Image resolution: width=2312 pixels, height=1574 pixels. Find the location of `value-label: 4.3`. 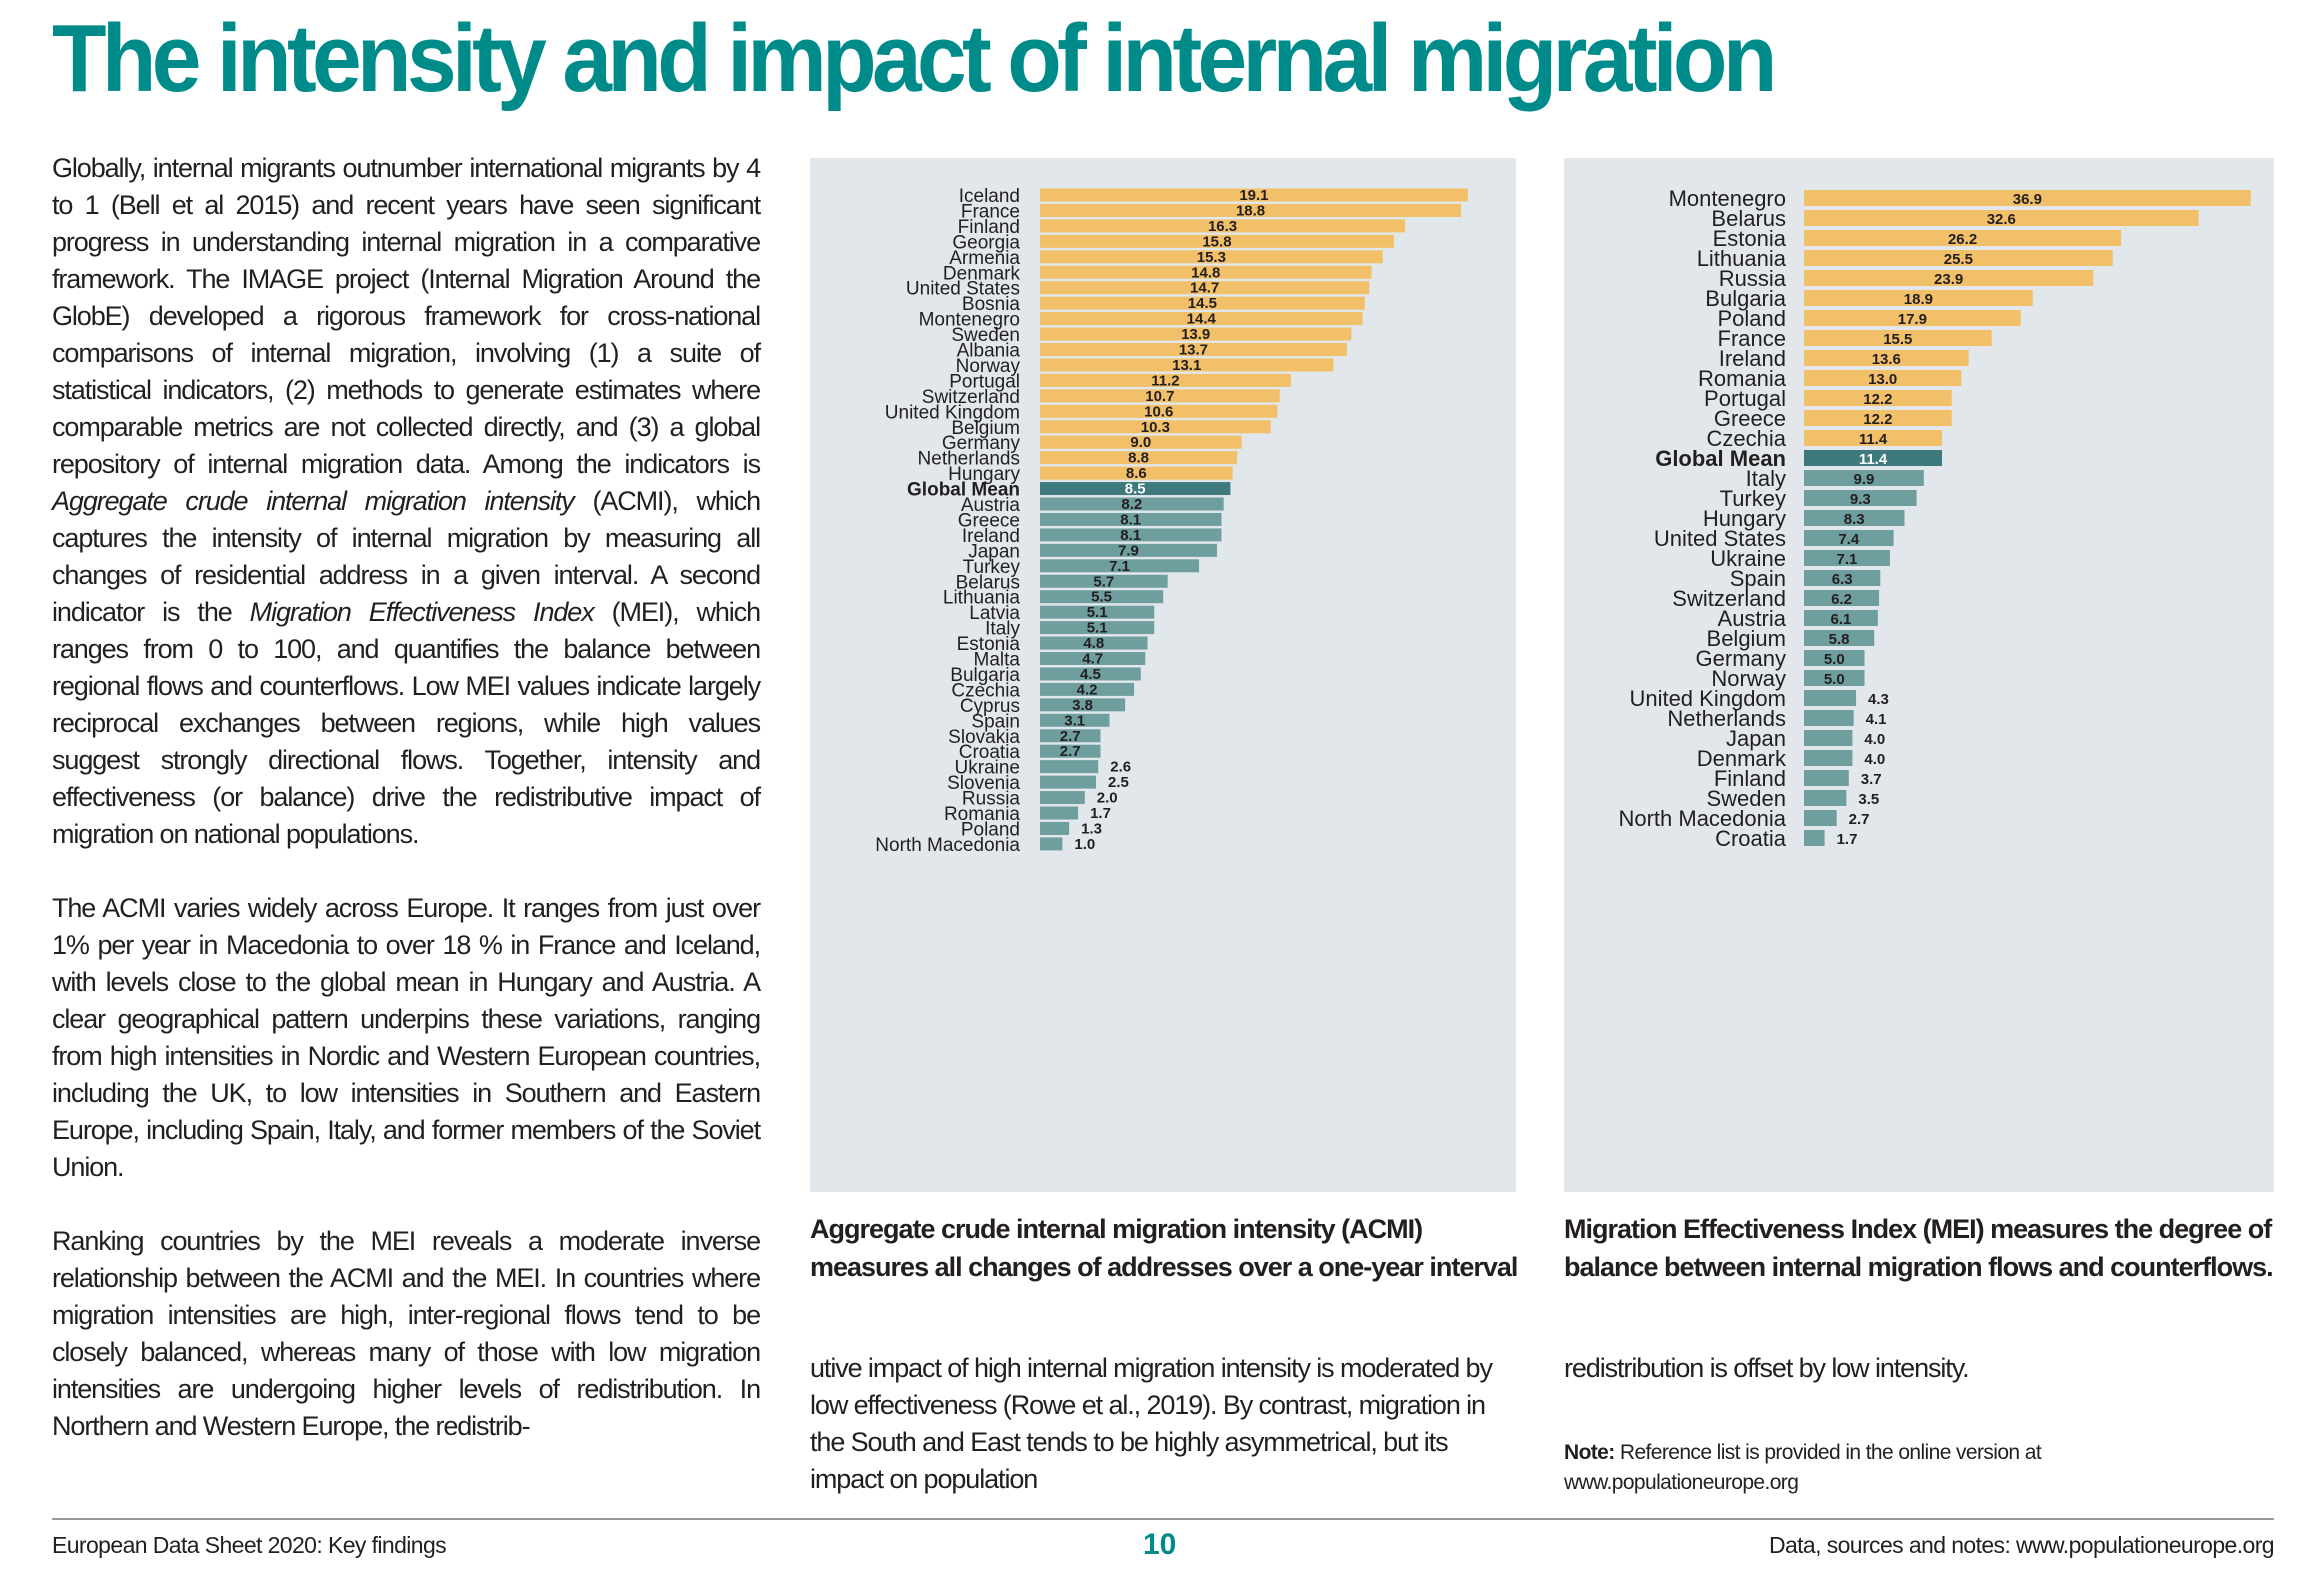

value-label: 4.3 is located at coordinates (1878, 699).